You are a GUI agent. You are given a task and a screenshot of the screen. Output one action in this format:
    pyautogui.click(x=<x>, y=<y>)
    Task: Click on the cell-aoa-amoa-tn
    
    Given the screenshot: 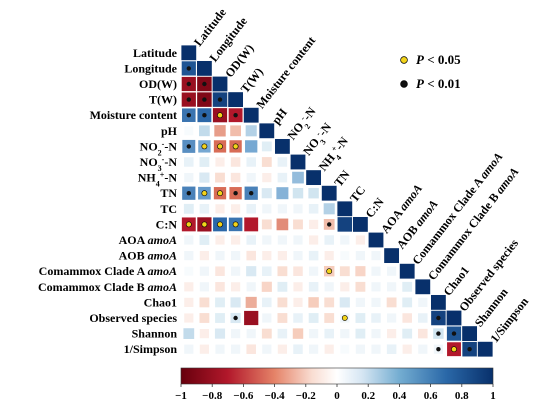 What is the action you would take?
    pyautogui.click(x=329, y=240)
    